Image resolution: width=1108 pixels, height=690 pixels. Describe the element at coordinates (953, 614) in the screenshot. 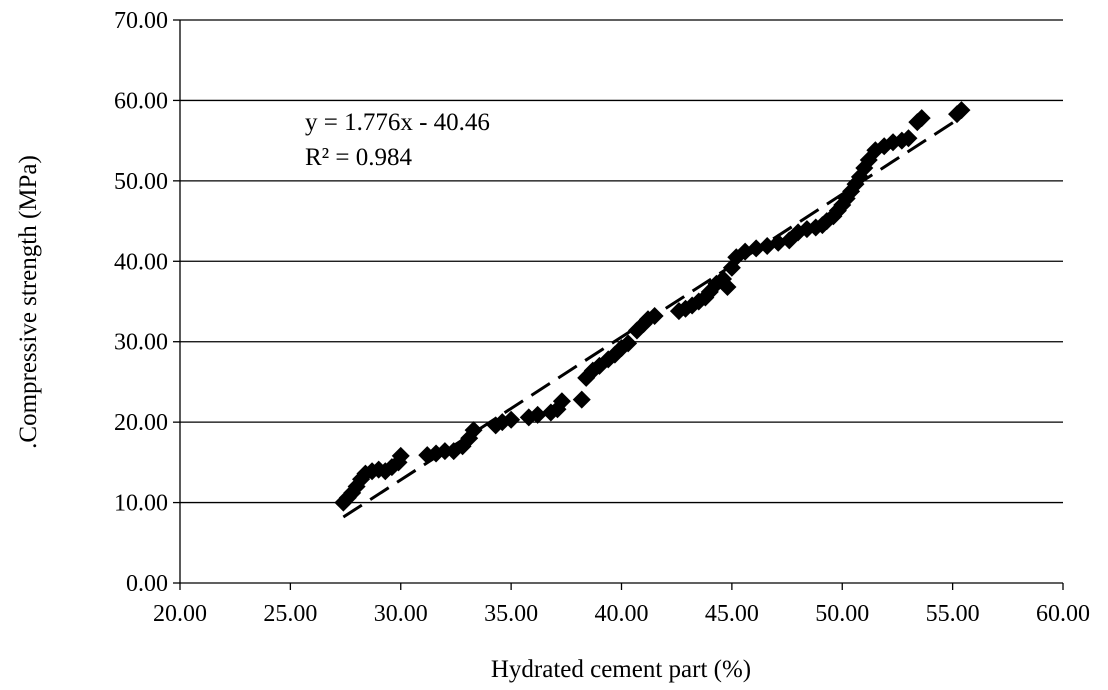

I see `x-tick-label: 55.00` at that location.